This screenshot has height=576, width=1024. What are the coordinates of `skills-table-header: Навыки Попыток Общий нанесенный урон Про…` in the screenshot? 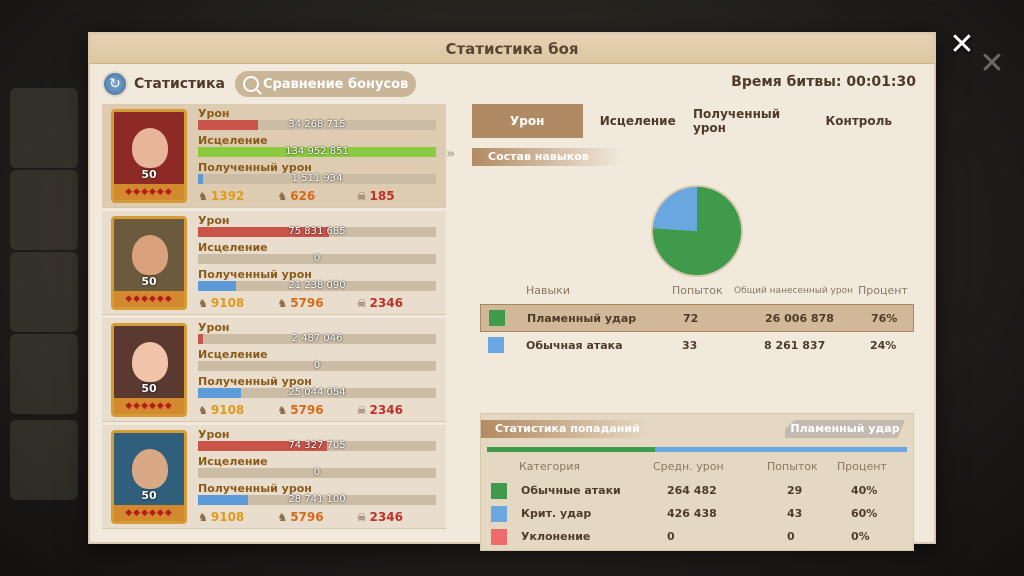 It's located at (693, 292).